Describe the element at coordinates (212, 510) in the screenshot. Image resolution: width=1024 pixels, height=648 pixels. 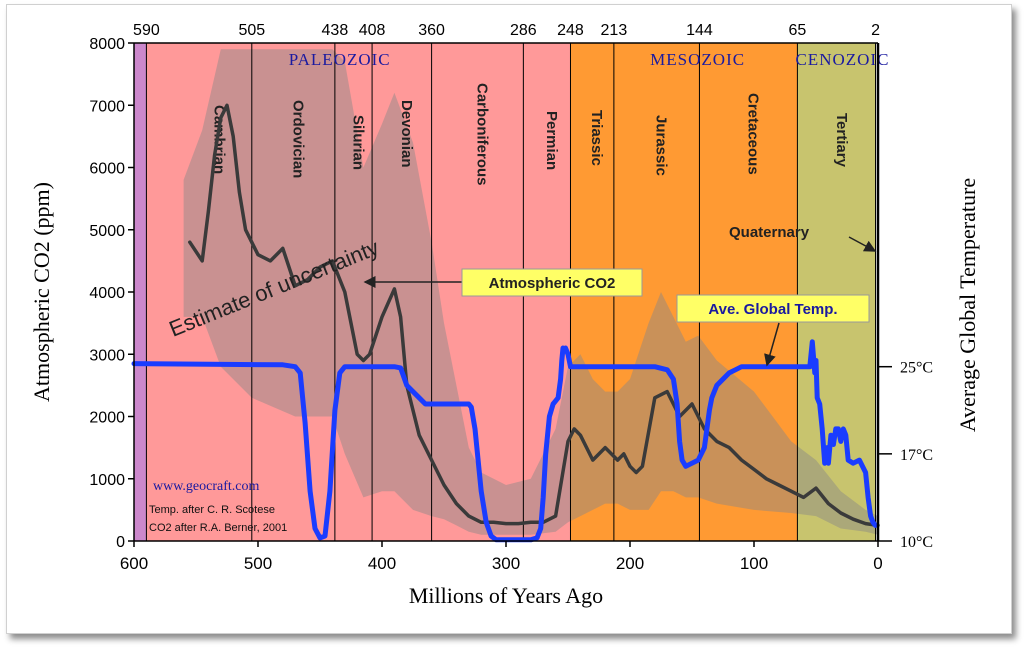
I see `temp-credit: Temp. after C. R. Scotese` at that location.